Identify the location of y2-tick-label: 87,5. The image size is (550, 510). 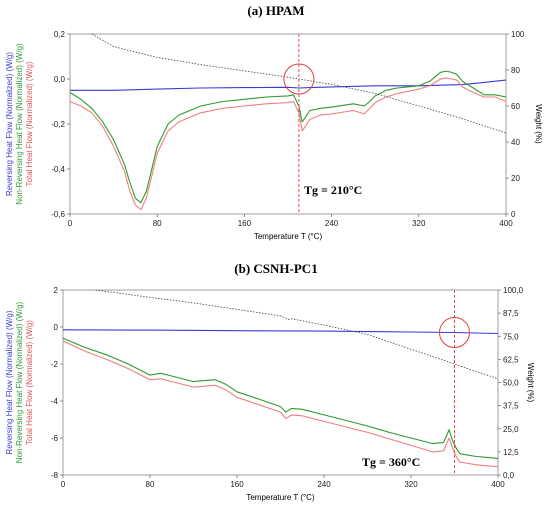
(511, 313).